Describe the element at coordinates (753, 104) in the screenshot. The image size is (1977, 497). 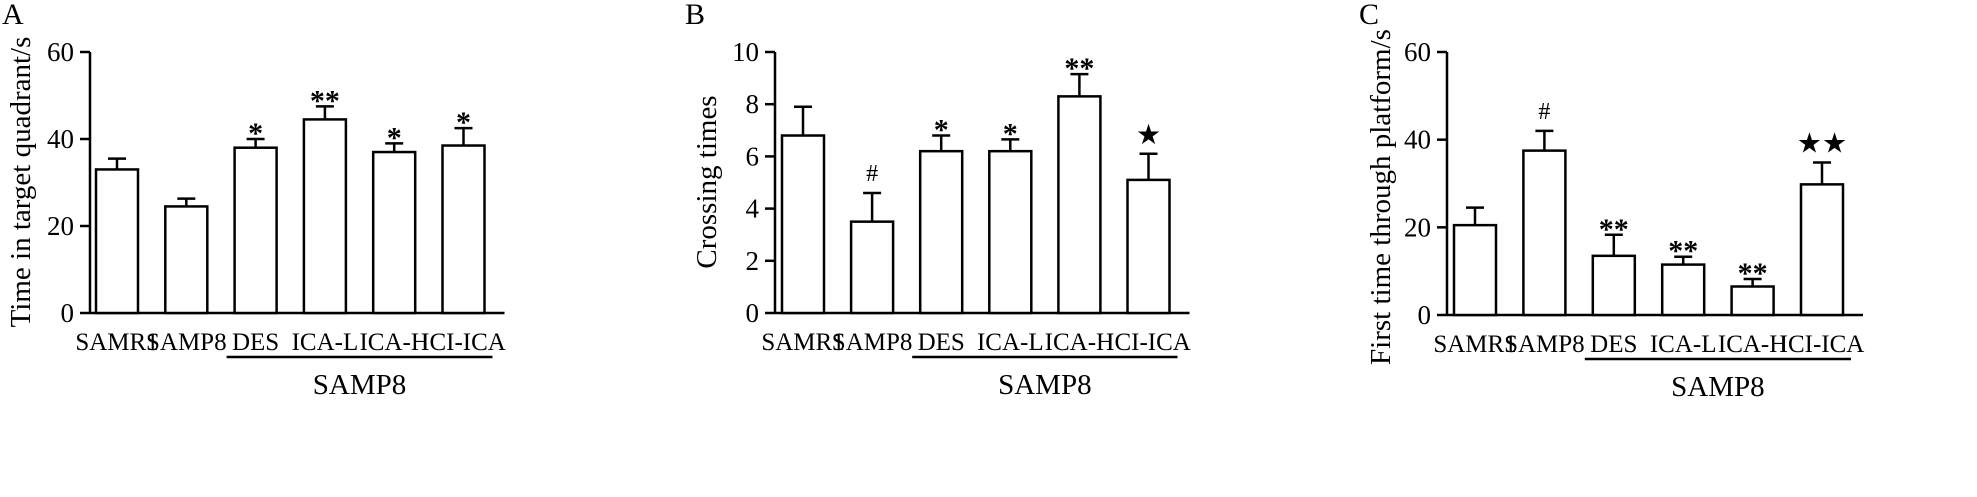
I see `y-tick-label: 8` at that location.